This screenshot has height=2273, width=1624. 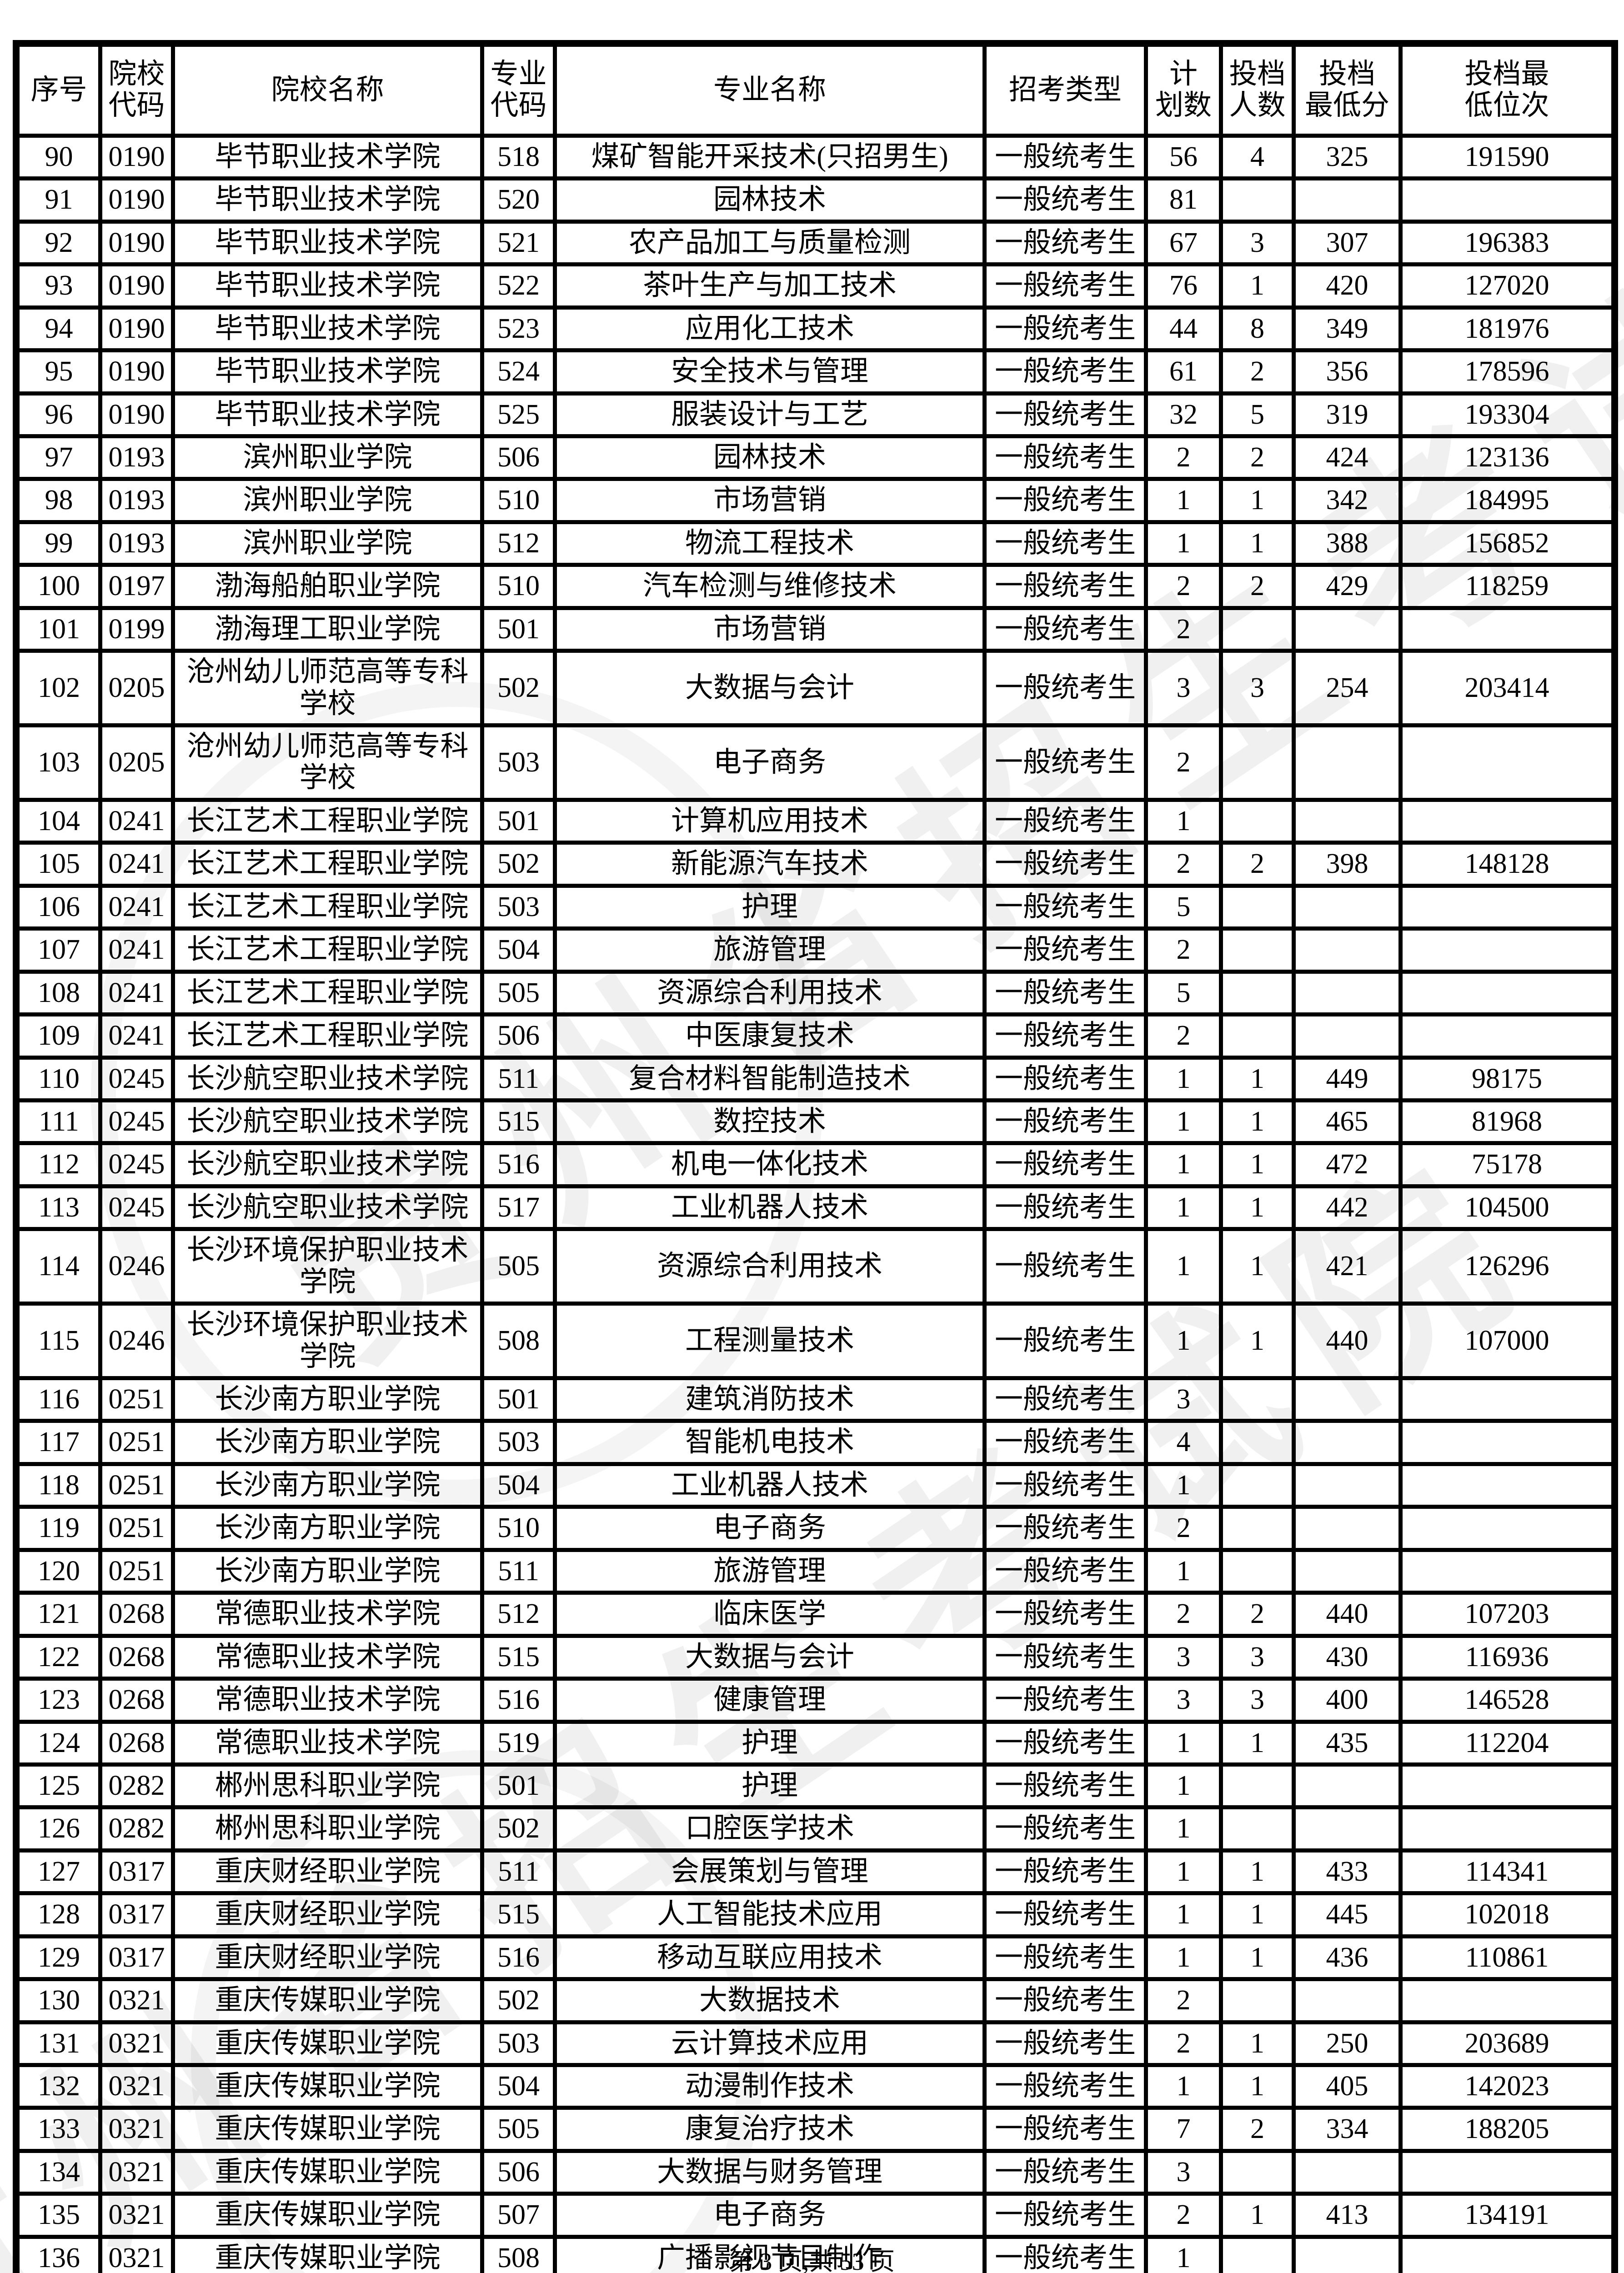 I want to click on cell-min_score: 325, so click(x=1347, y=157).